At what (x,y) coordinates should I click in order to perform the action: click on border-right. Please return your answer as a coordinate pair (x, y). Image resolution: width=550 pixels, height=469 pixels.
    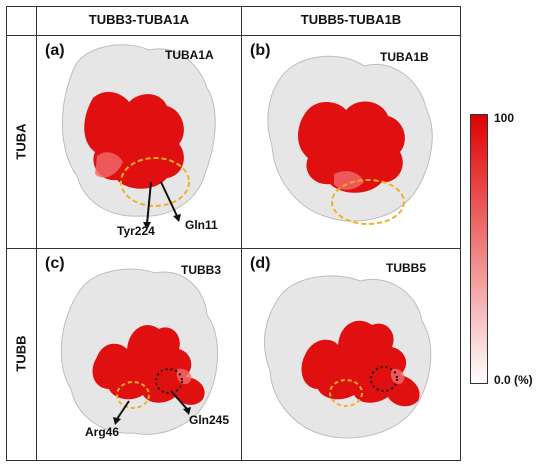
    Looking at the image, I should click on (460, 233).